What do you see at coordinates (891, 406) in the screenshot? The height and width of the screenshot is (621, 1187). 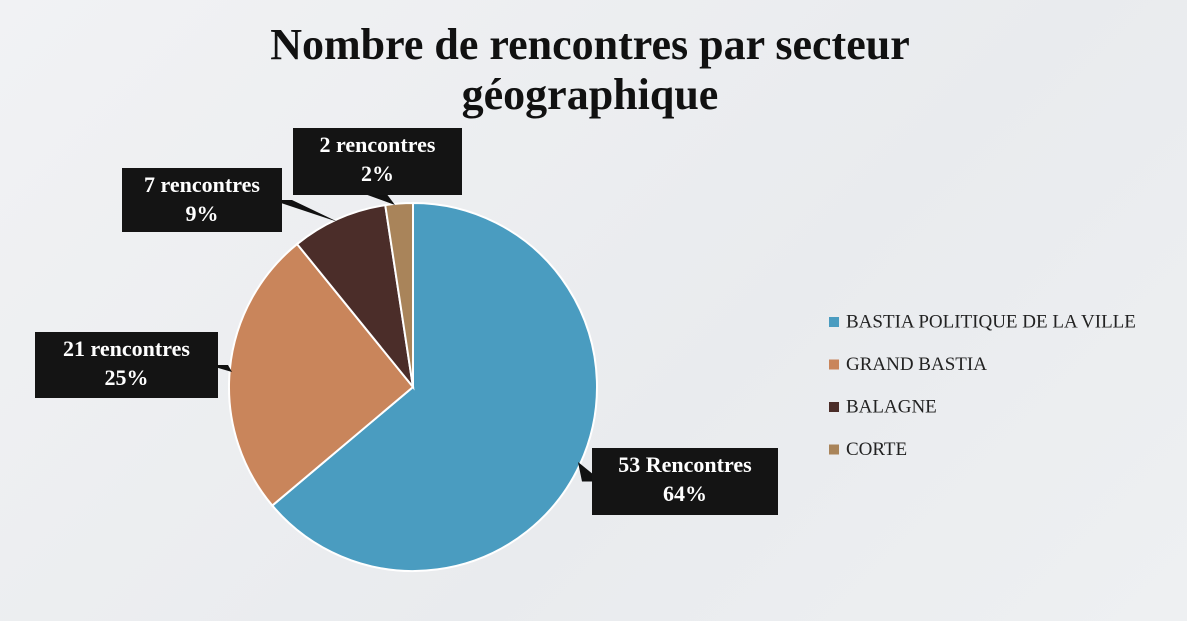 I see `legend-label: BALAGNE` at bounding box center [891, 406].